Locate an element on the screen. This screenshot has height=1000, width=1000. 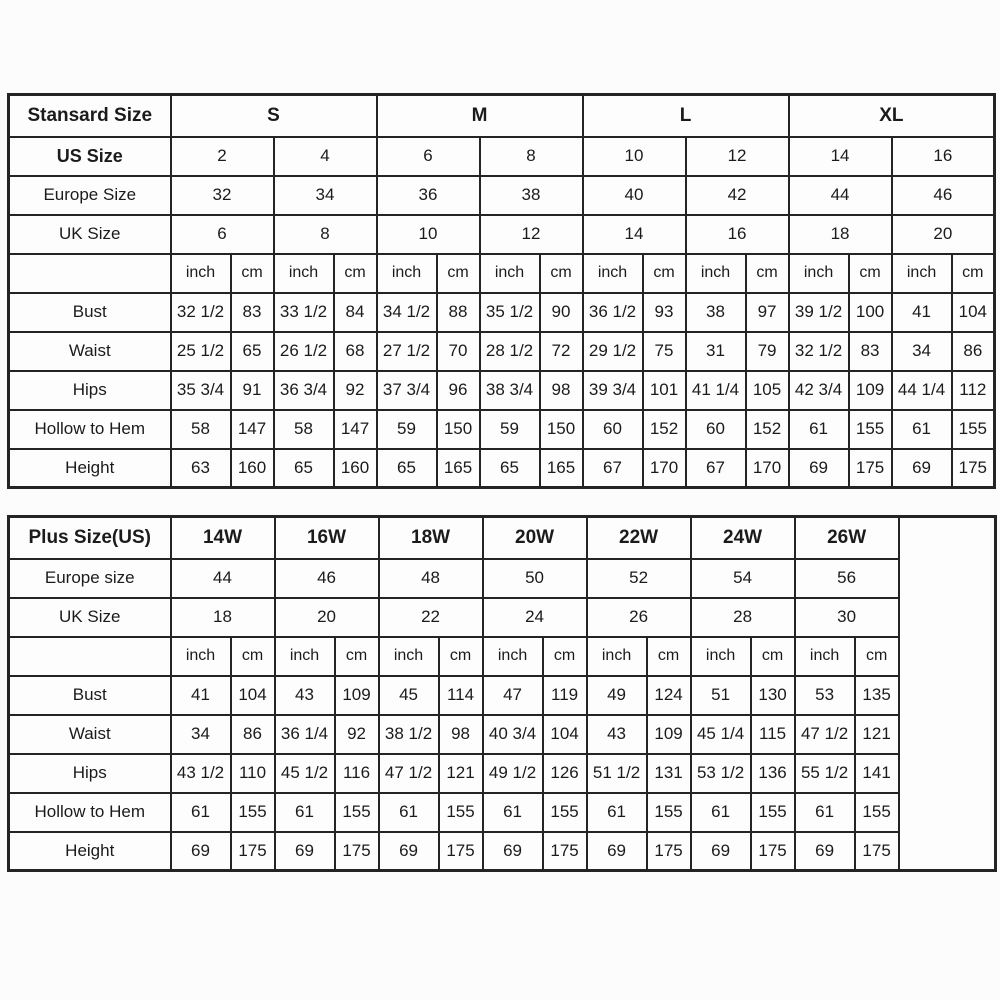
bust-value-cell: 53 is located at coordinates (824, 695).